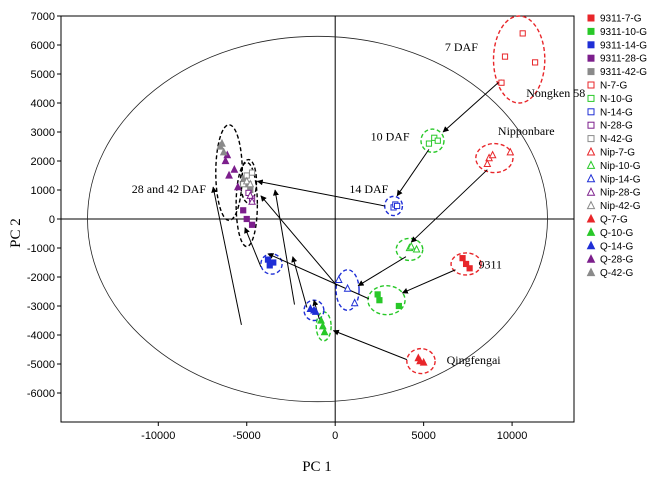 Image resolution: width=651 pixels, height=479 pixels. What do you see at coordinates (616, 126) in the screenshot?
I see `legend-label: N-28-G` at bounding box center [616, 126].